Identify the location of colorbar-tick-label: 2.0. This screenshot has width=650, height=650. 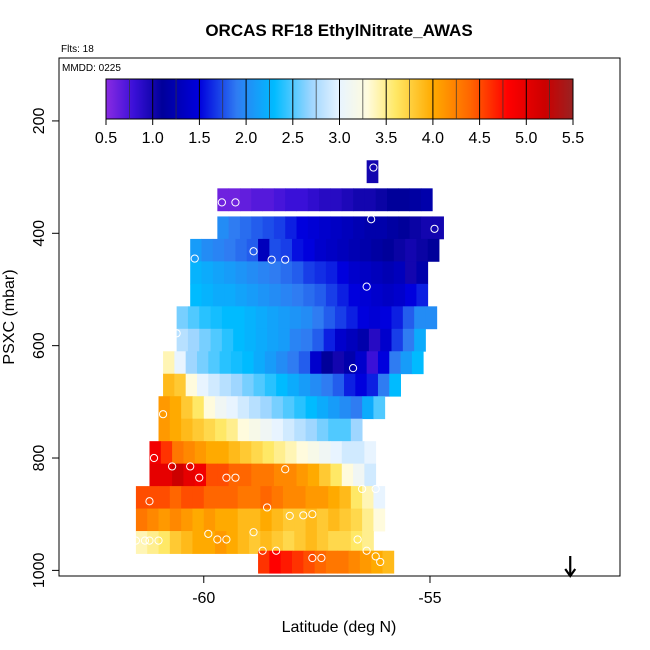
(246, 138).